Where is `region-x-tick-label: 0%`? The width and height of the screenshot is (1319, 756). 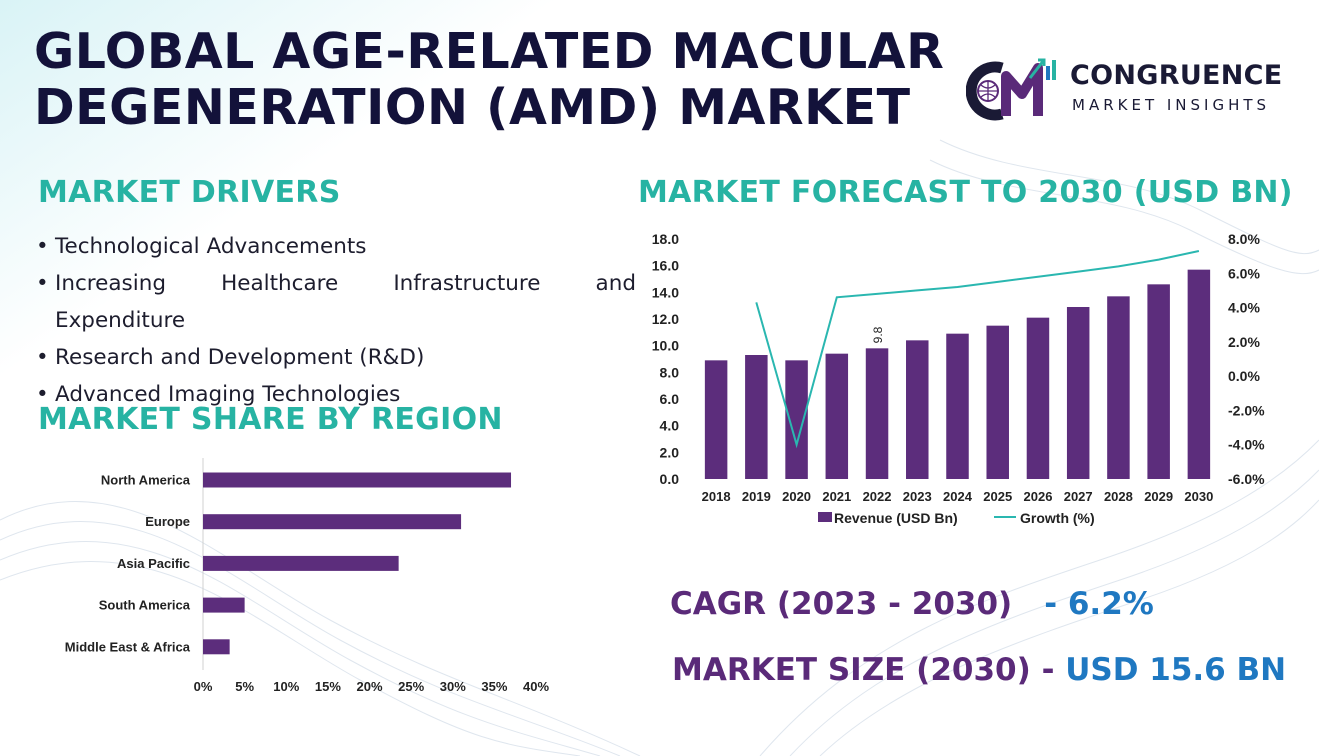
region-x-tick-label: 0% is located at coordinates (203, 686).